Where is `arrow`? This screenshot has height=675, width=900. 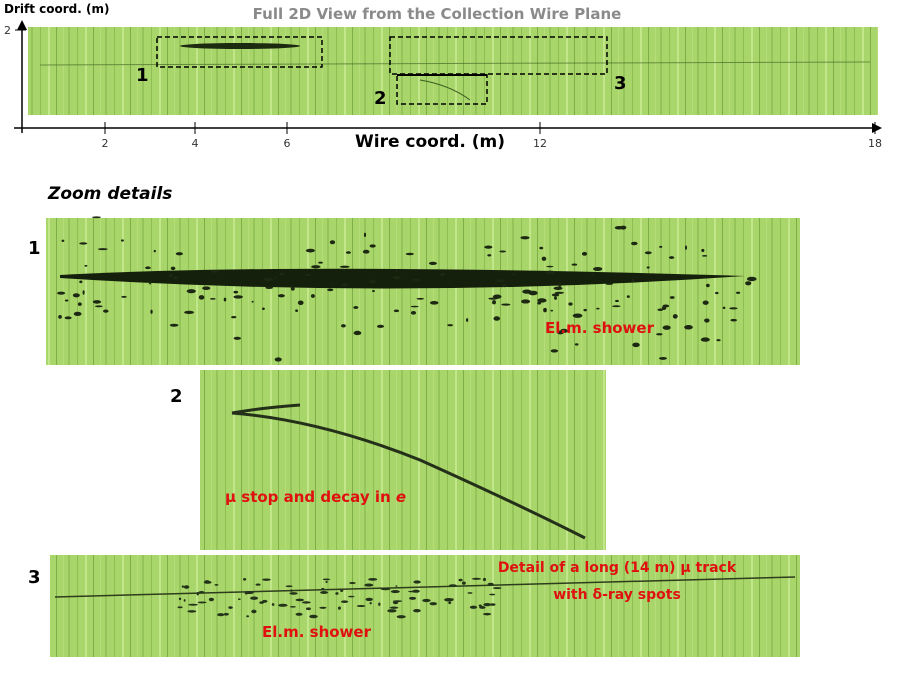 arrow is located at coordinates (877, 128).